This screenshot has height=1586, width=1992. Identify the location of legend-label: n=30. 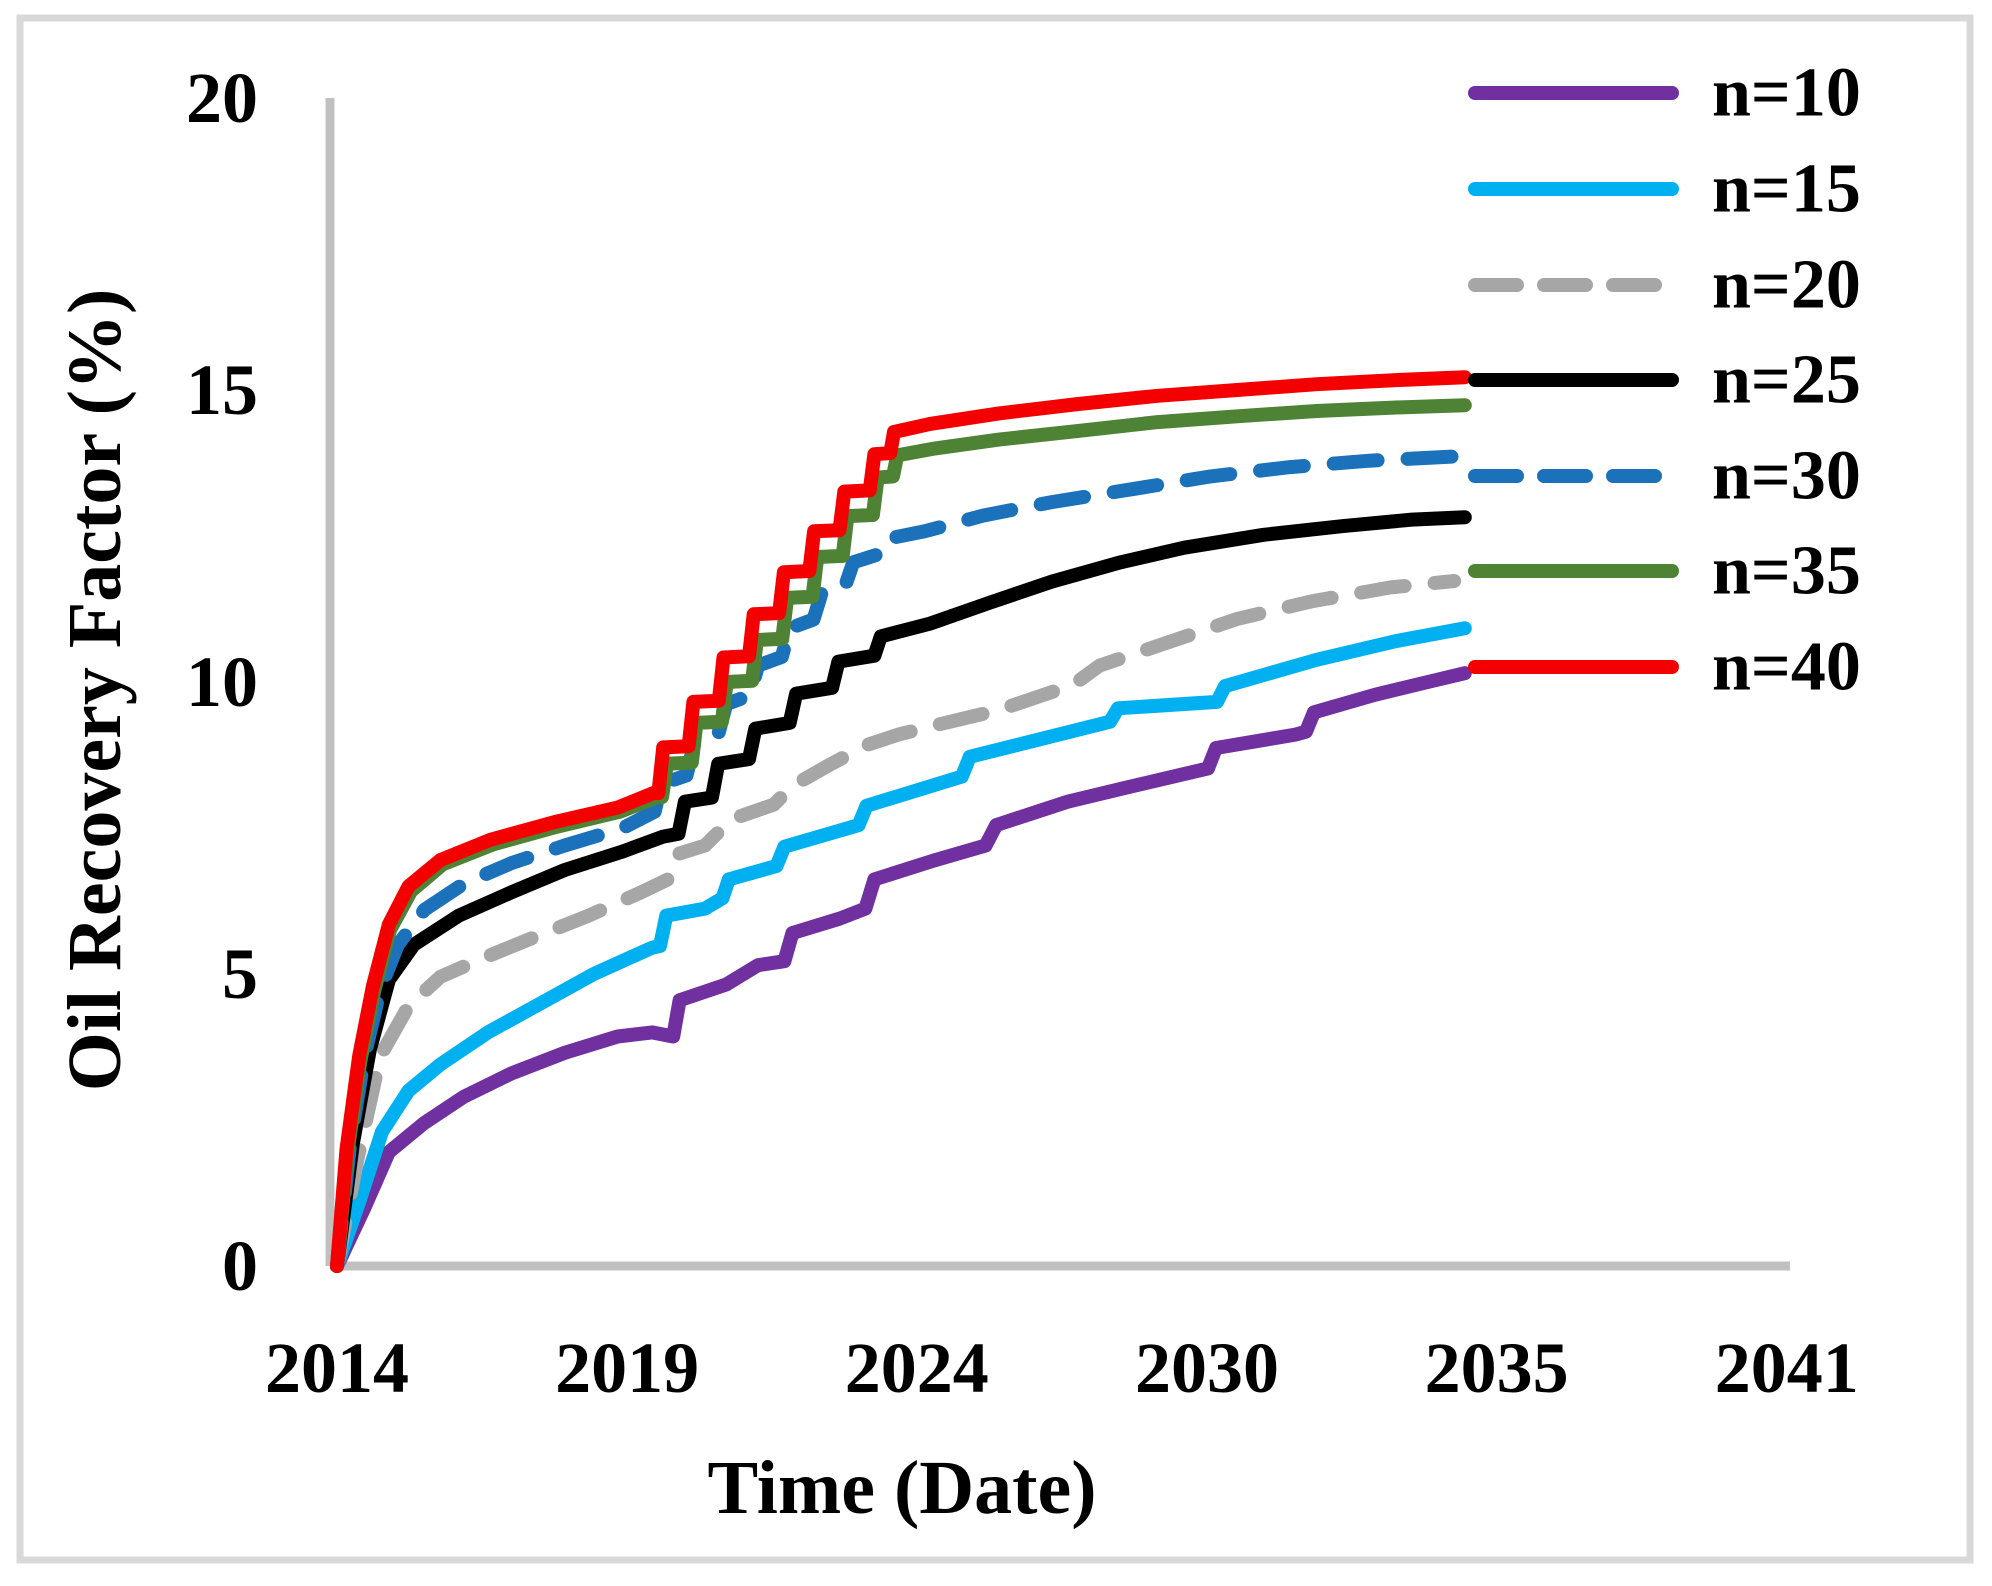
(1786, 476).